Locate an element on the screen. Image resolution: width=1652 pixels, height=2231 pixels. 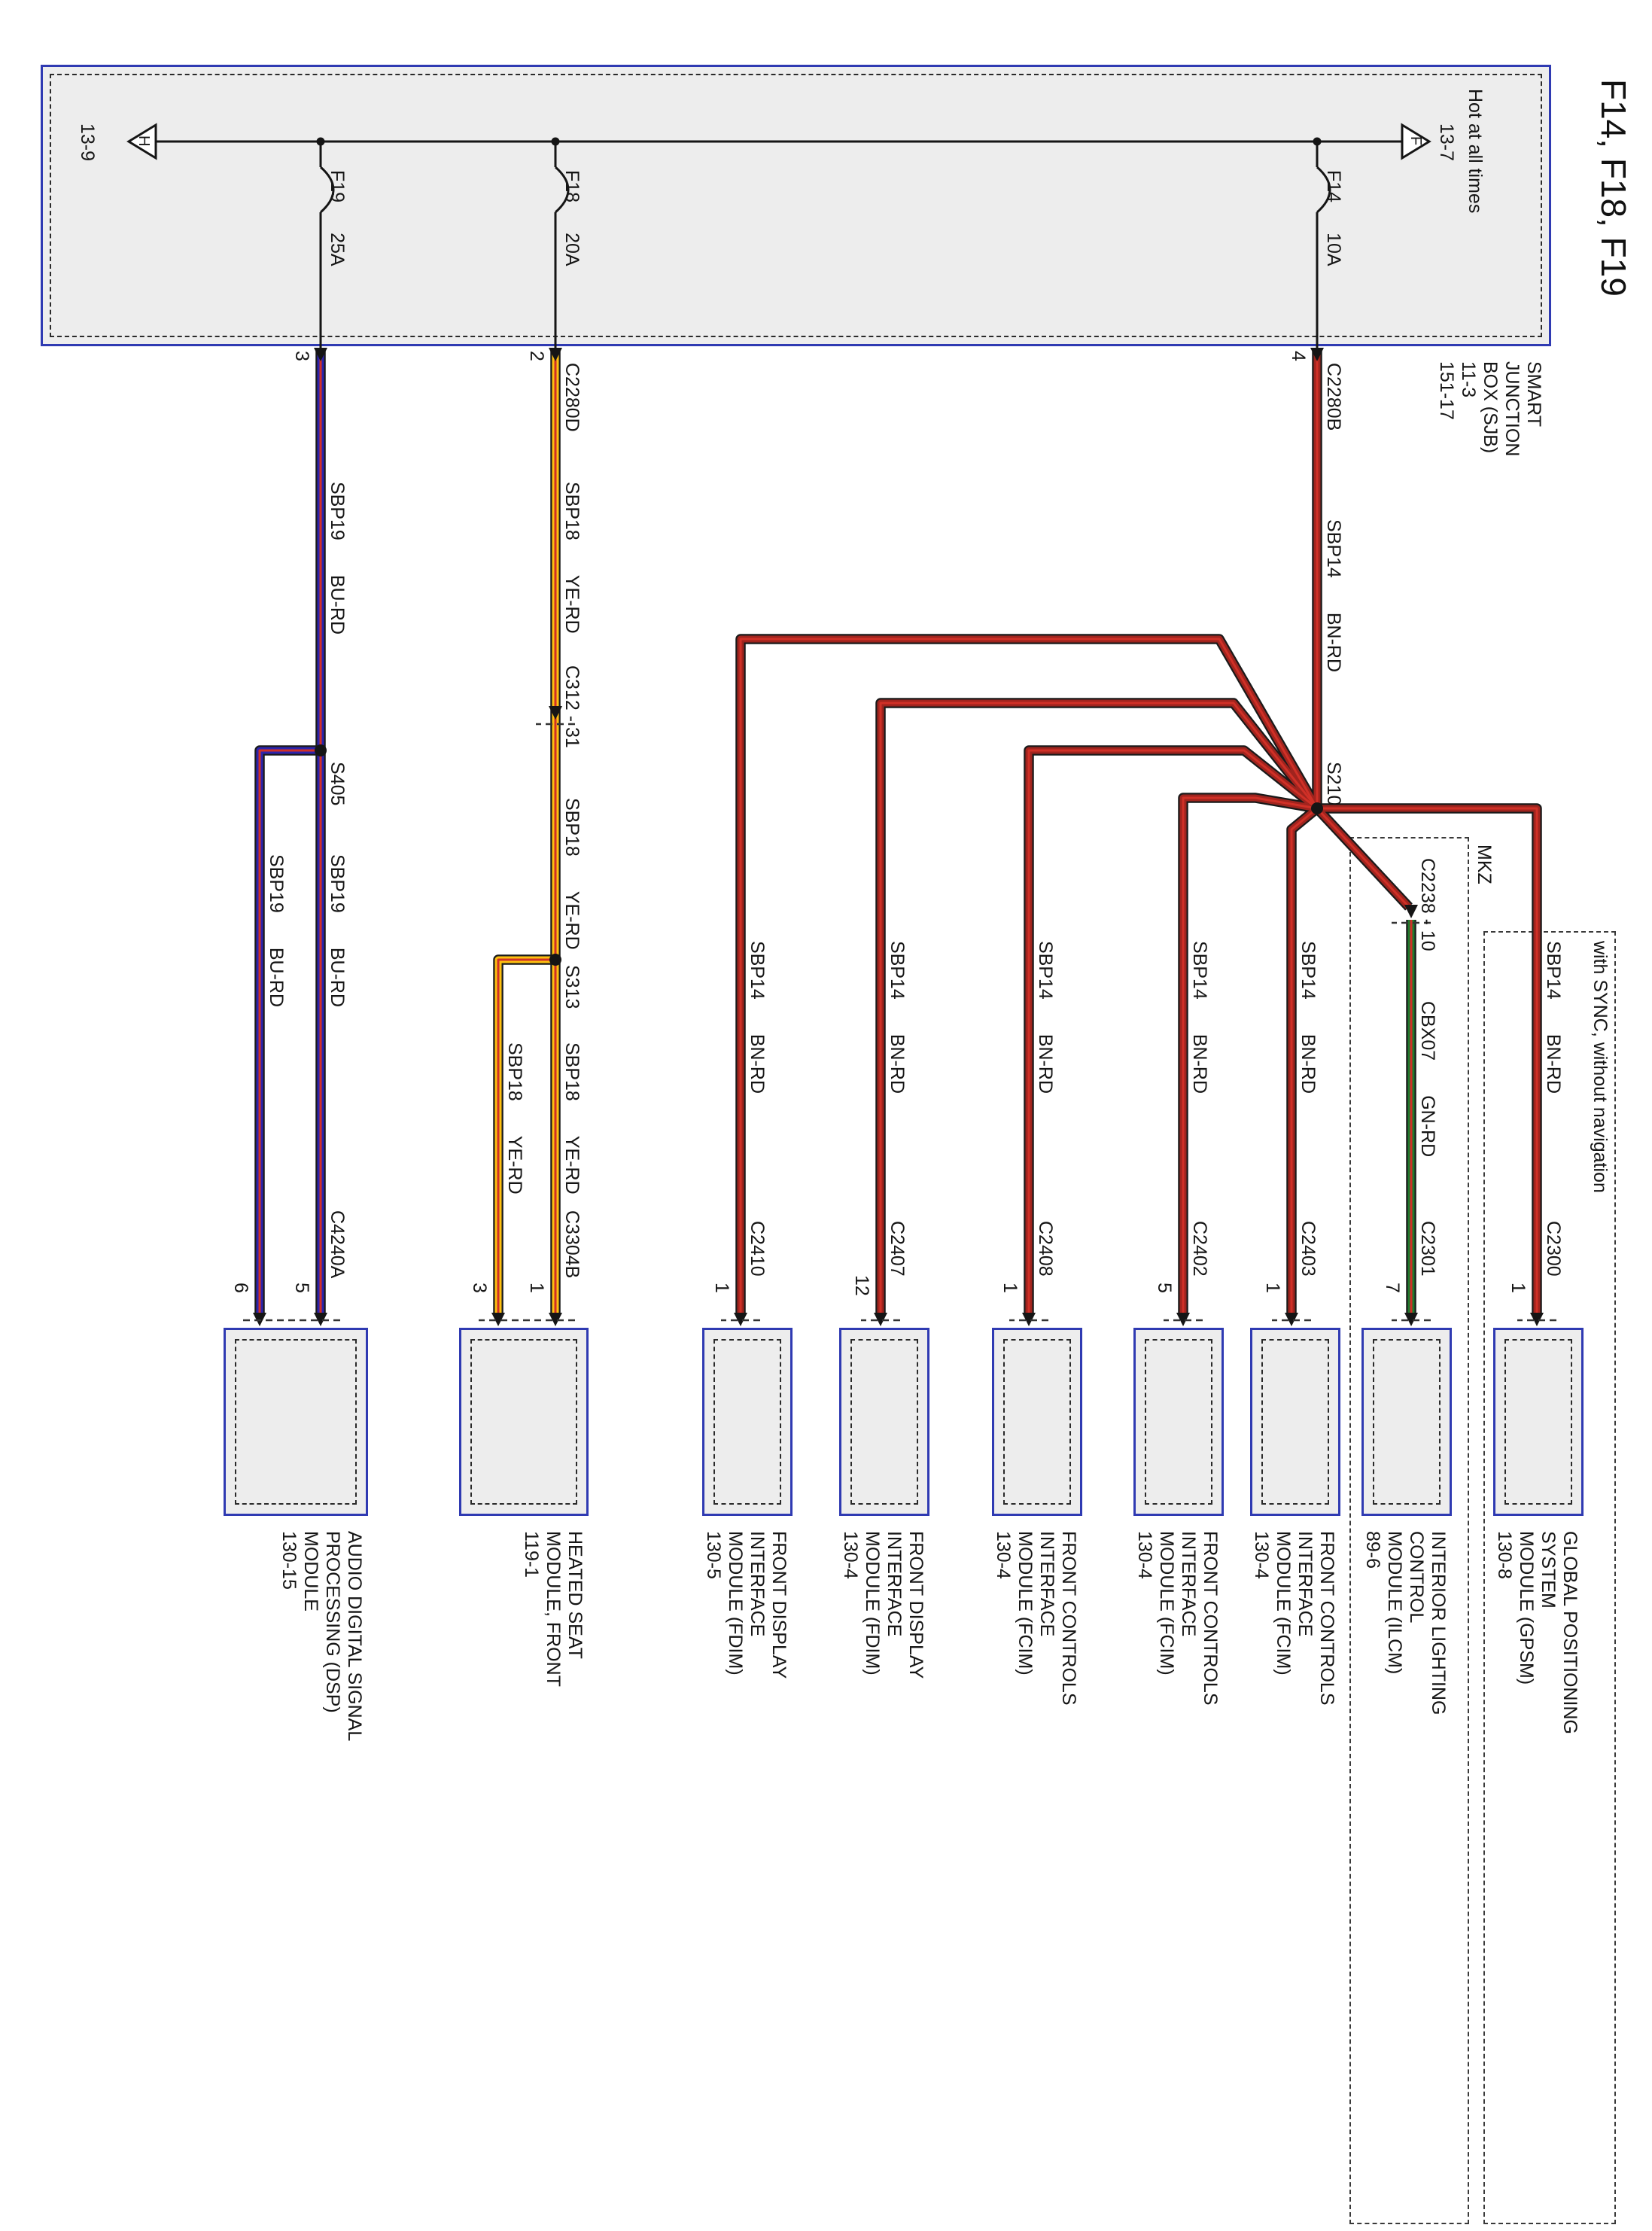
splice-label-s405: S405 is located at coordinates (338, 784).